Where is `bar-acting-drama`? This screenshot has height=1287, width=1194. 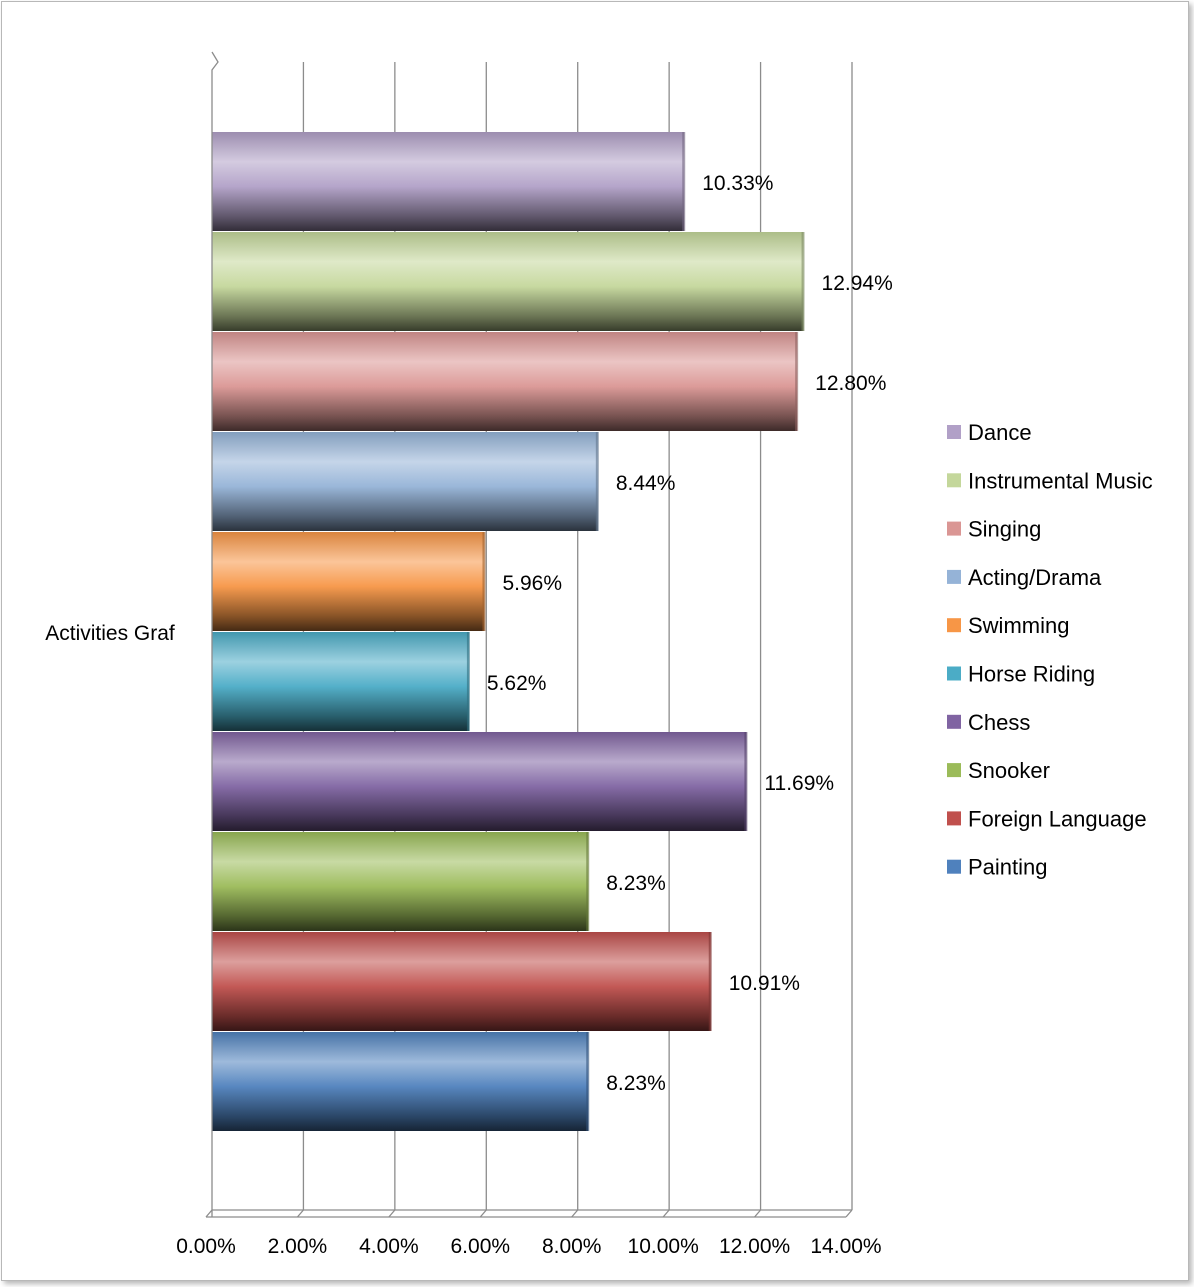 bar-acting-drama is located at coordinates (405, 481).